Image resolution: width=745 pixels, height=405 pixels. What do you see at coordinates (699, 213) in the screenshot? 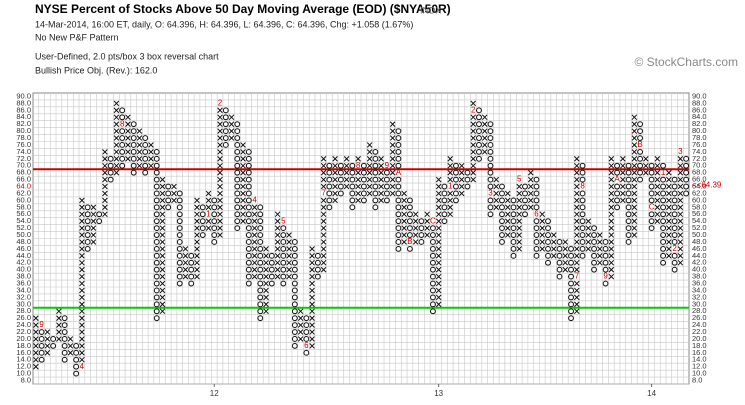
I see `y-tick-label: 56.0` at bounding box center [699, 213].